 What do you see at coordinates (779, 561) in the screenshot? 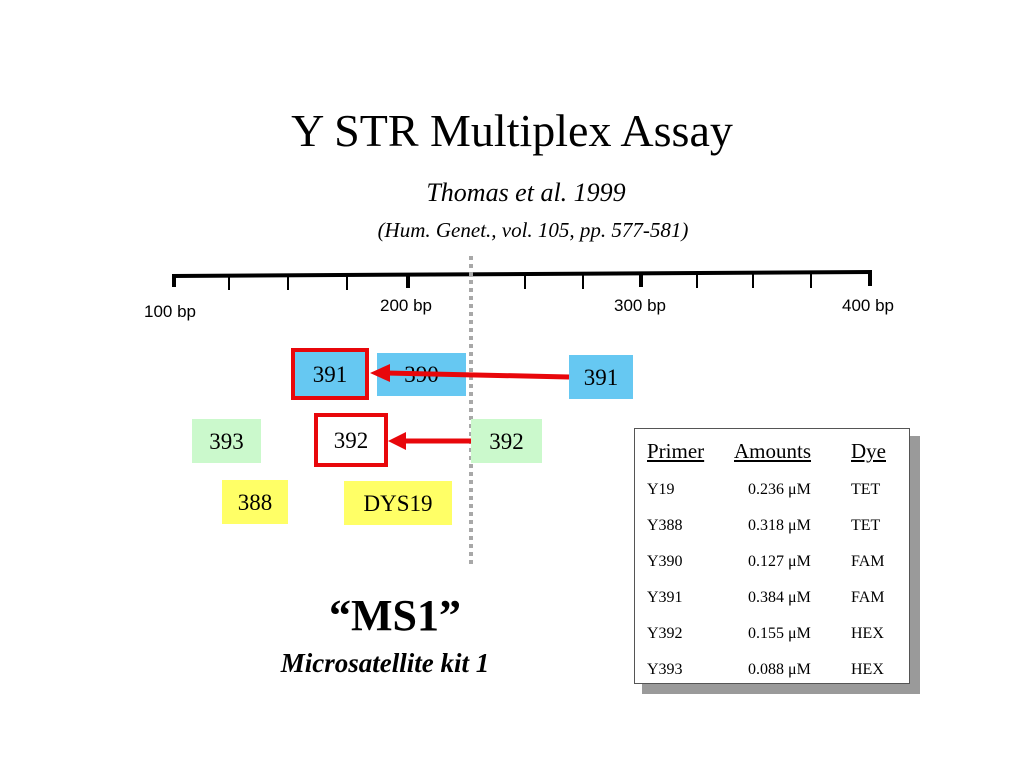
I see `cell-amount: 0.127 μM` at bounding box center [779, 561].